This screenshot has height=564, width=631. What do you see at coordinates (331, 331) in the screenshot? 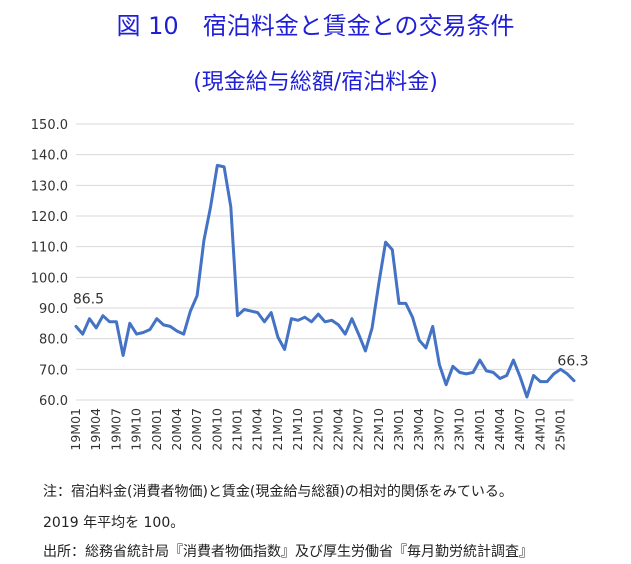
I see `data-label-layer: 86.5 66.3` at bounding box center [331, 331].